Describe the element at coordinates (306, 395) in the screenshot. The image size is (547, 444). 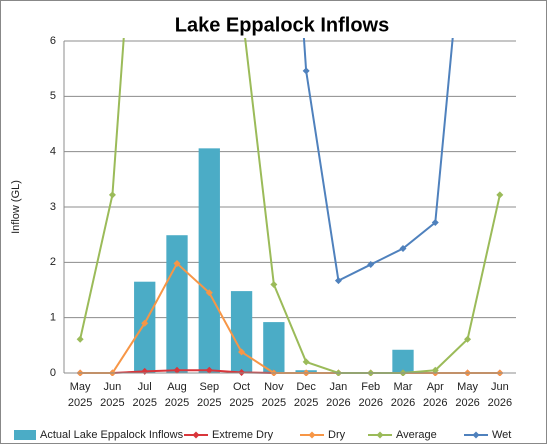
I see `x-tick-label: Dec 2025` at that location.